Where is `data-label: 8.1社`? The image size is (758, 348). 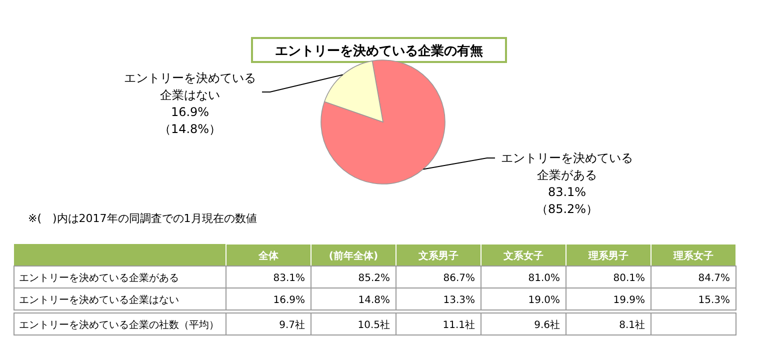 data-label: 8.1社 is located at coordinates (632, 325).